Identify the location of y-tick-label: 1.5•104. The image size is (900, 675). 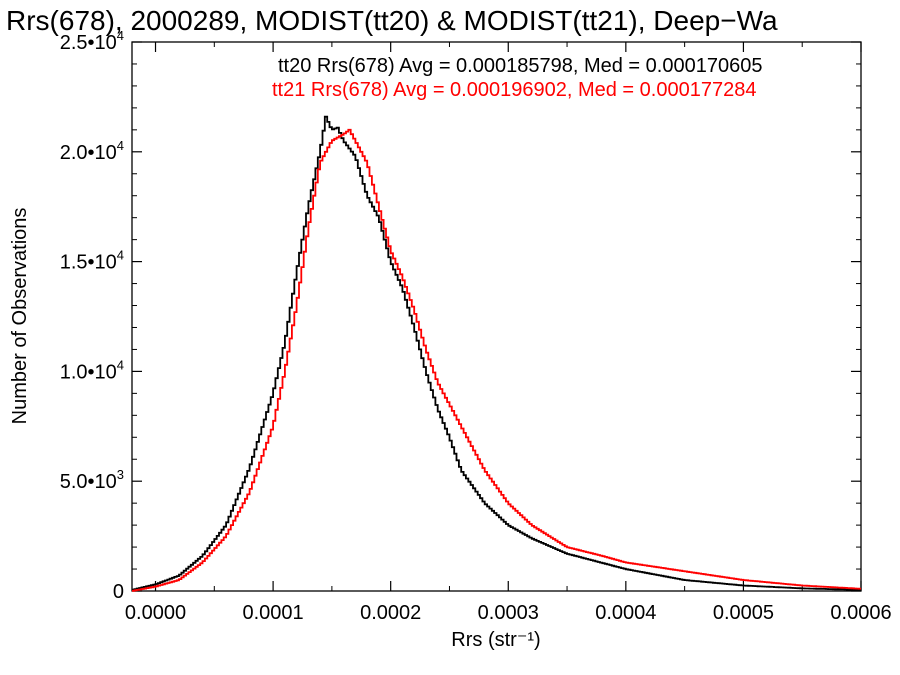
(92, 261).